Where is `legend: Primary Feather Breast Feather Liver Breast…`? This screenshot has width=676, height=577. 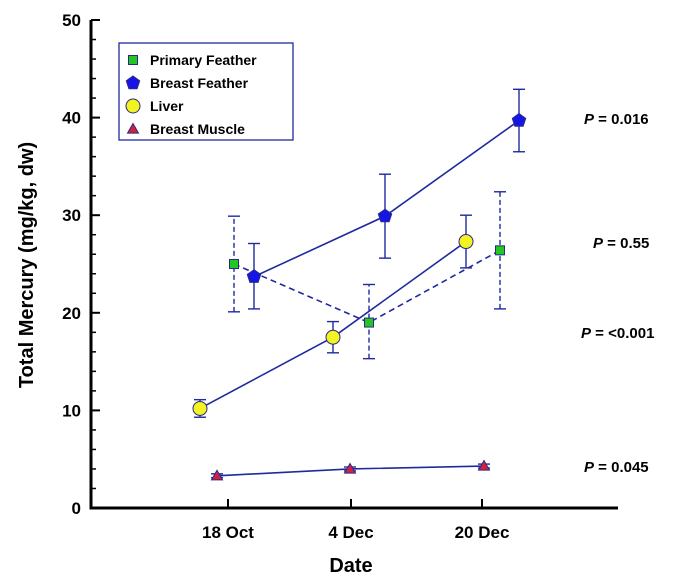 legend: Primary Feather Breast Feather Liver Breast… is located at coordinates (206, 91).